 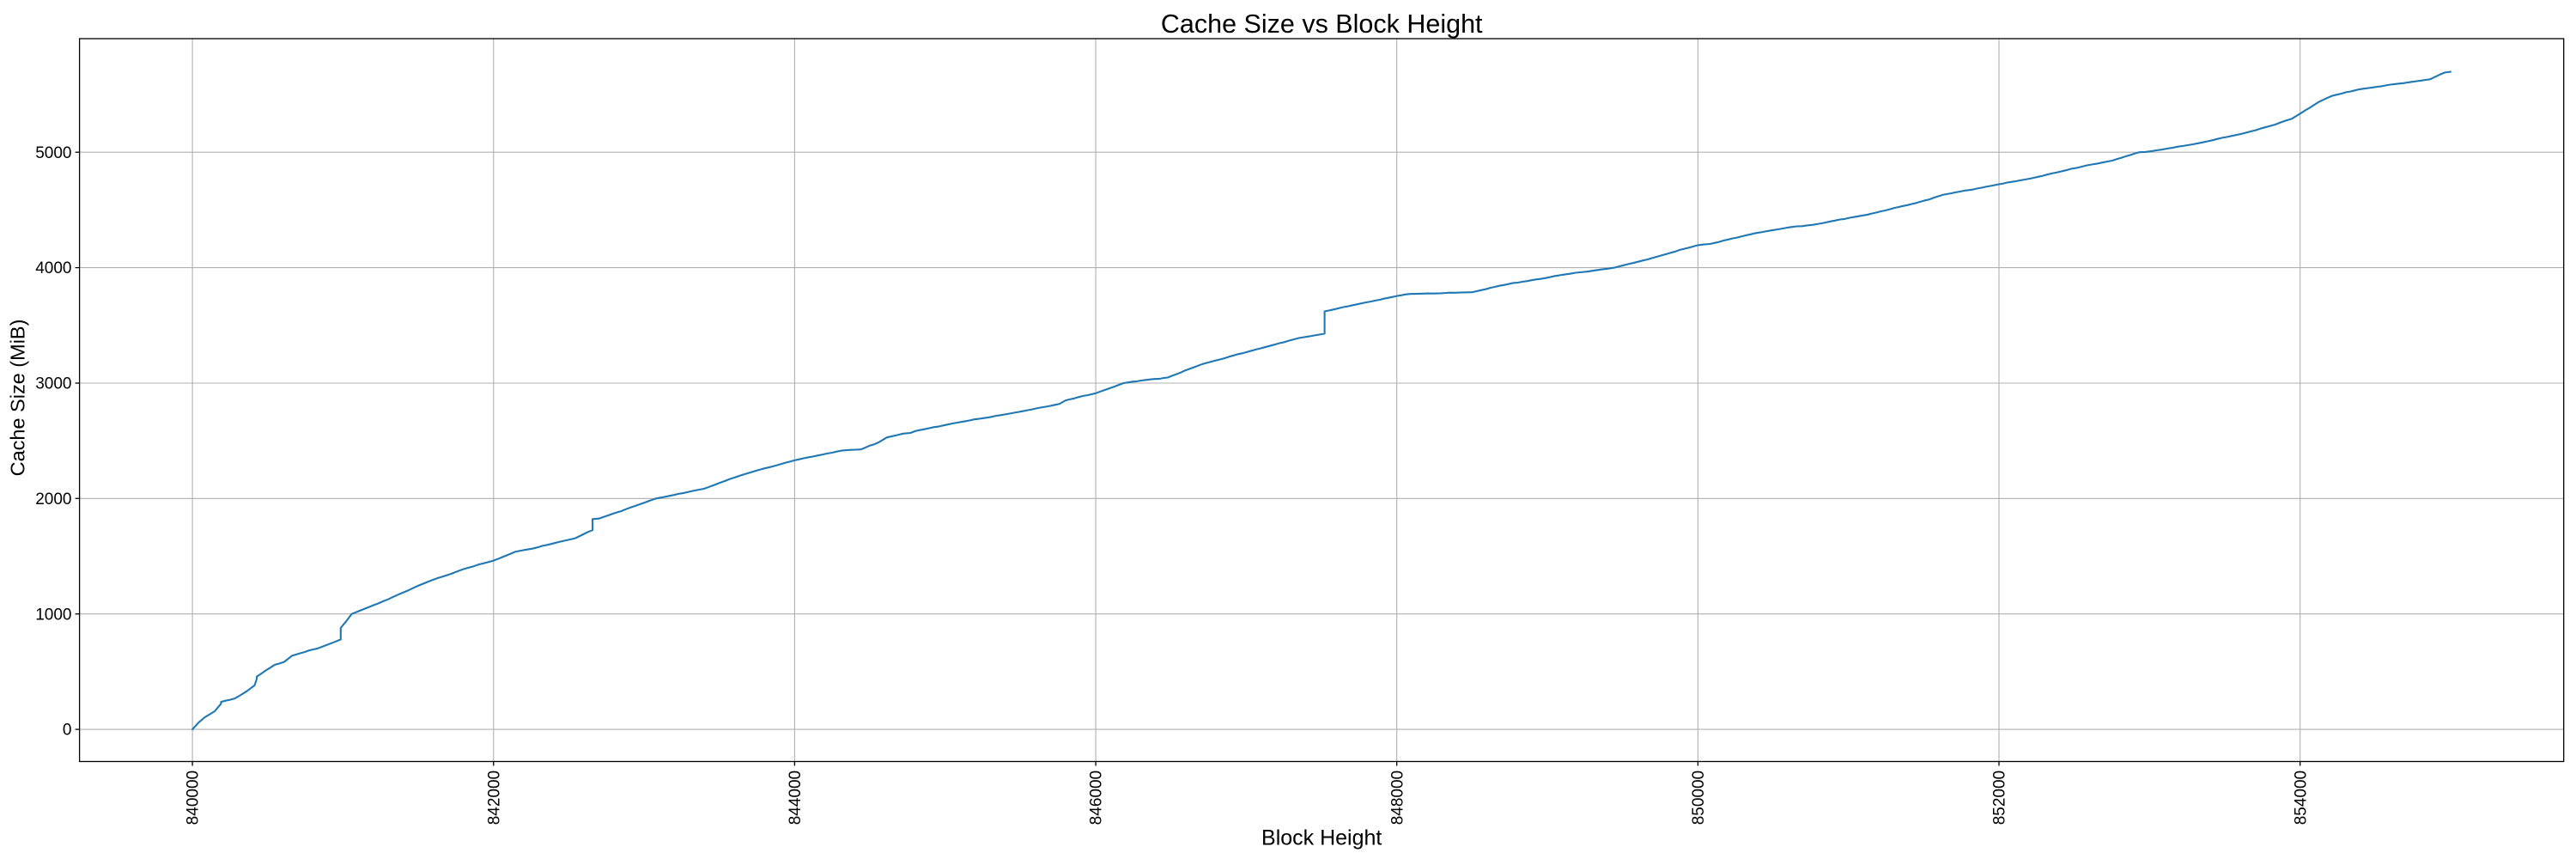 I want to click on svg-text: Block Height, so click(x=1321, y=838).